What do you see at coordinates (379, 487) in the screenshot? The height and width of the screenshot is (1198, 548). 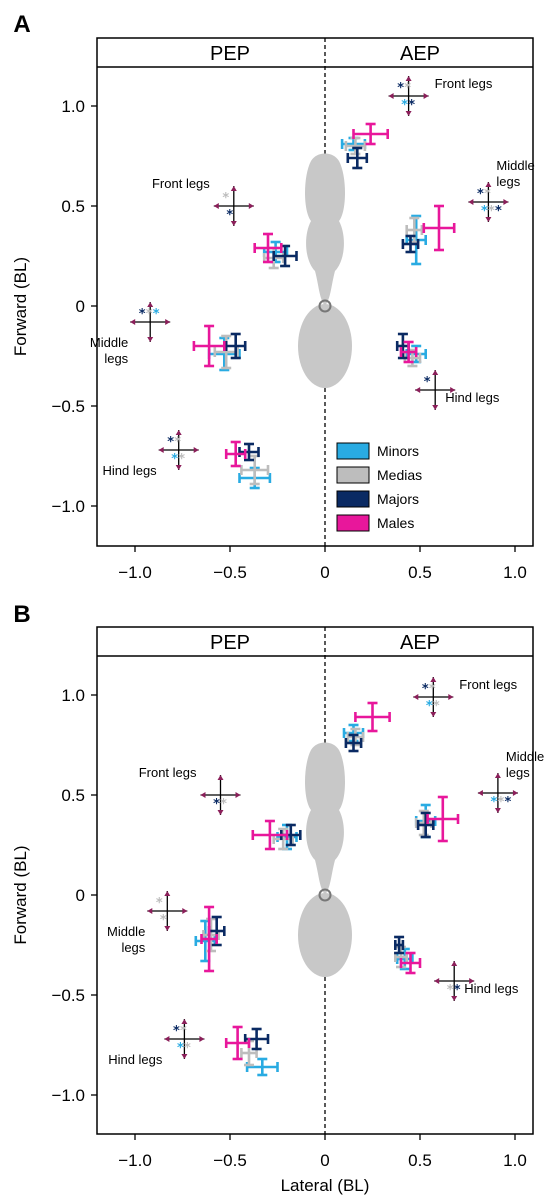 I see `legend: Minors Medias Majors Males` at bounding box center [379, 487].